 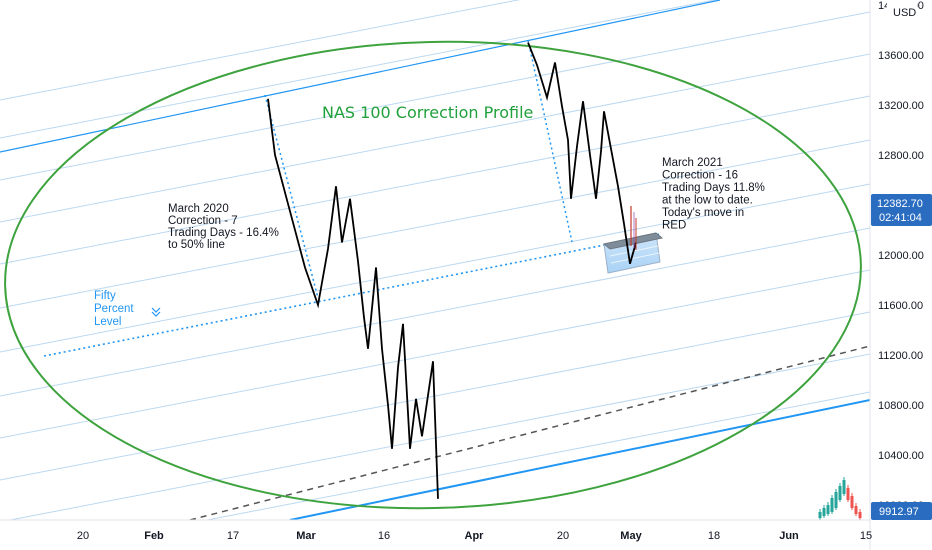 I want to click on march-2020-projection-line, so click(x=291, y=196).